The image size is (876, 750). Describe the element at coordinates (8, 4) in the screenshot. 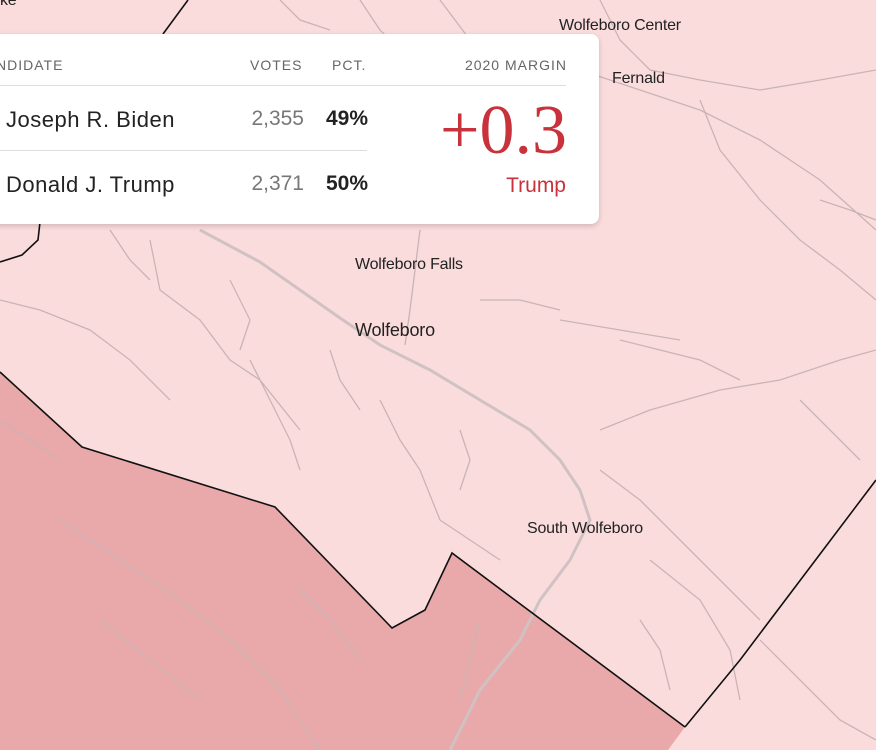

I see `place-label-partial: ke` at that location.